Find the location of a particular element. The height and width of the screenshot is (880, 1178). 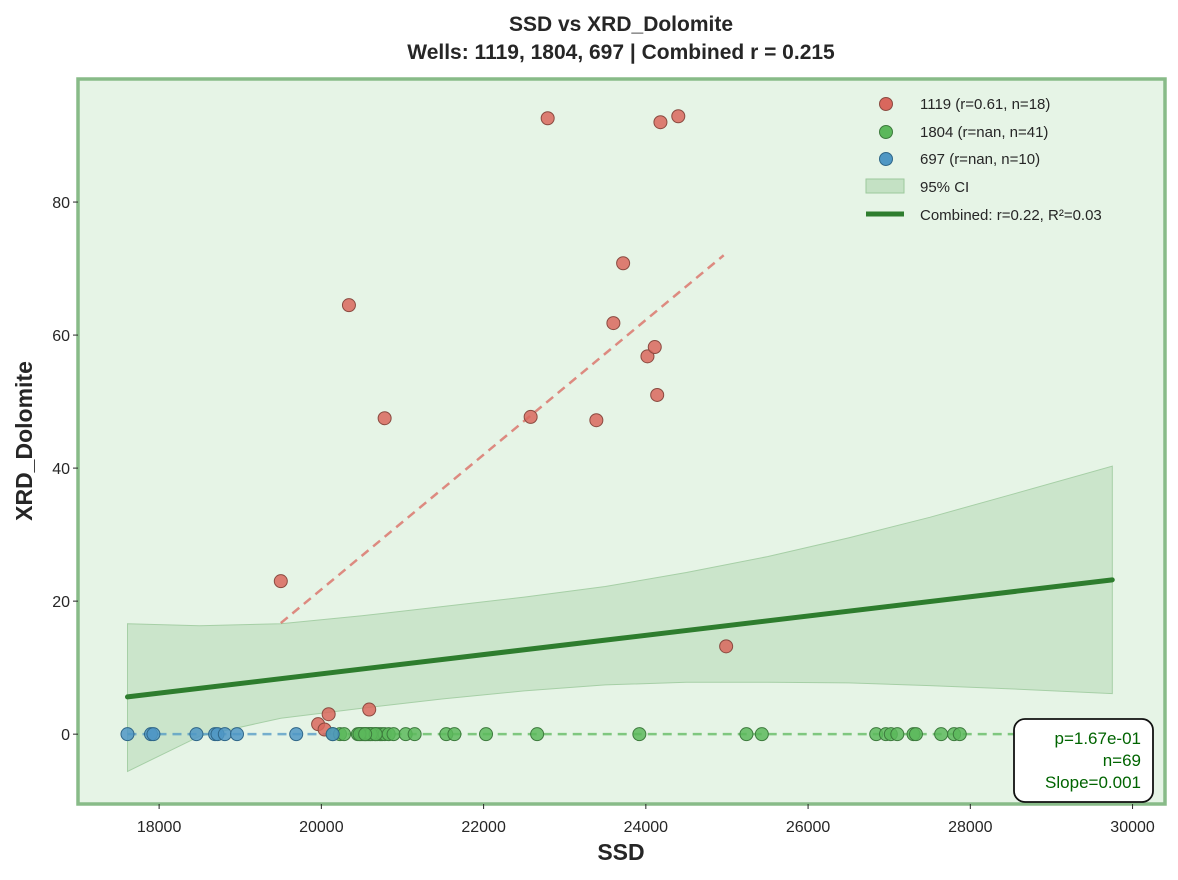

stats-box-frame is located at coordinates (1083, 760).